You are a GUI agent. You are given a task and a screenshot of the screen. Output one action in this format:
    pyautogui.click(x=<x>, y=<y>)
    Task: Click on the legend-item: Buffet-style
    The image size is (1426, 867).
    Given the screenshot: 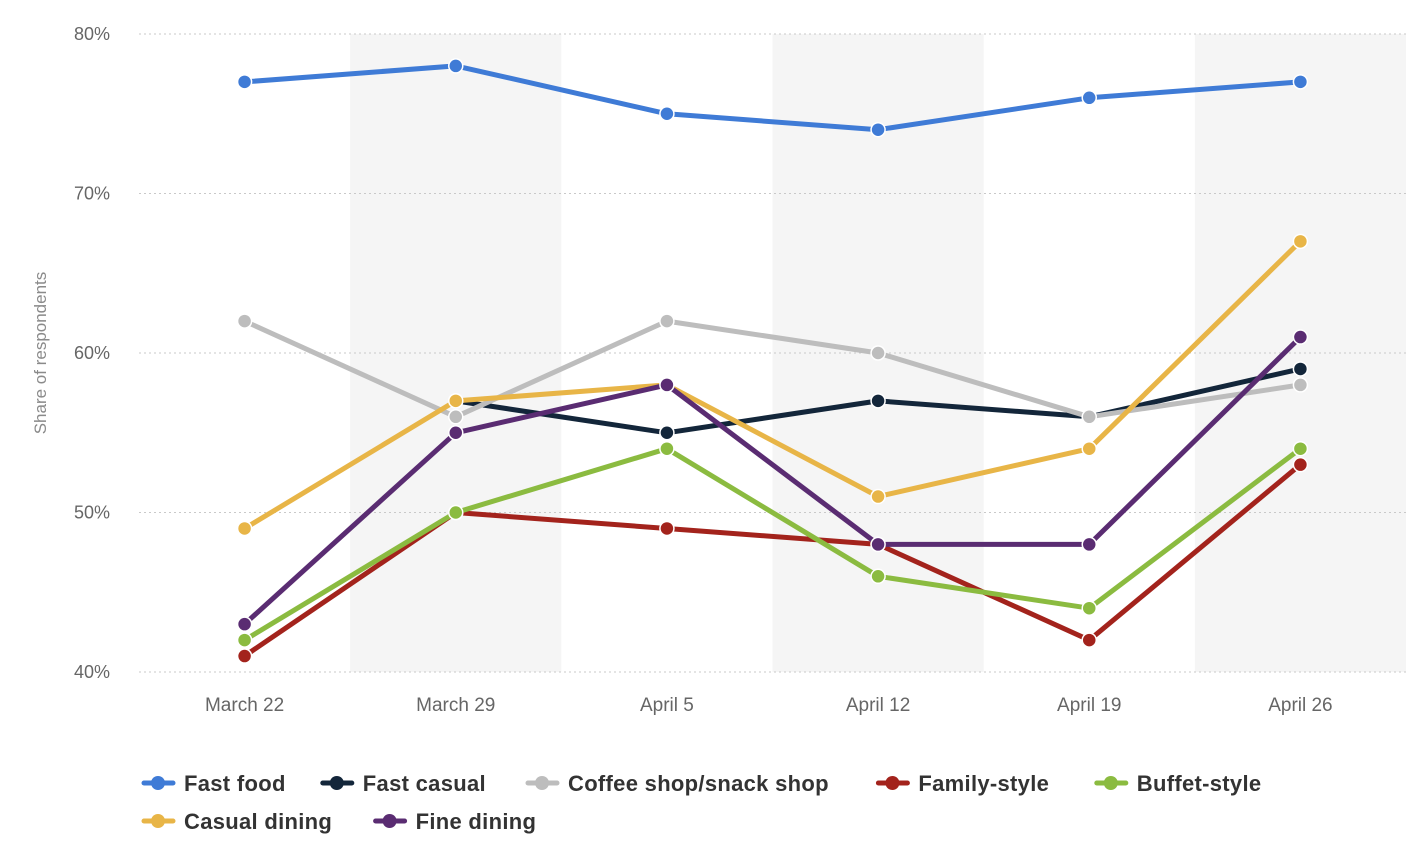 What is the action you would take?
    pyautogui.click(x=1178, y=783)
    